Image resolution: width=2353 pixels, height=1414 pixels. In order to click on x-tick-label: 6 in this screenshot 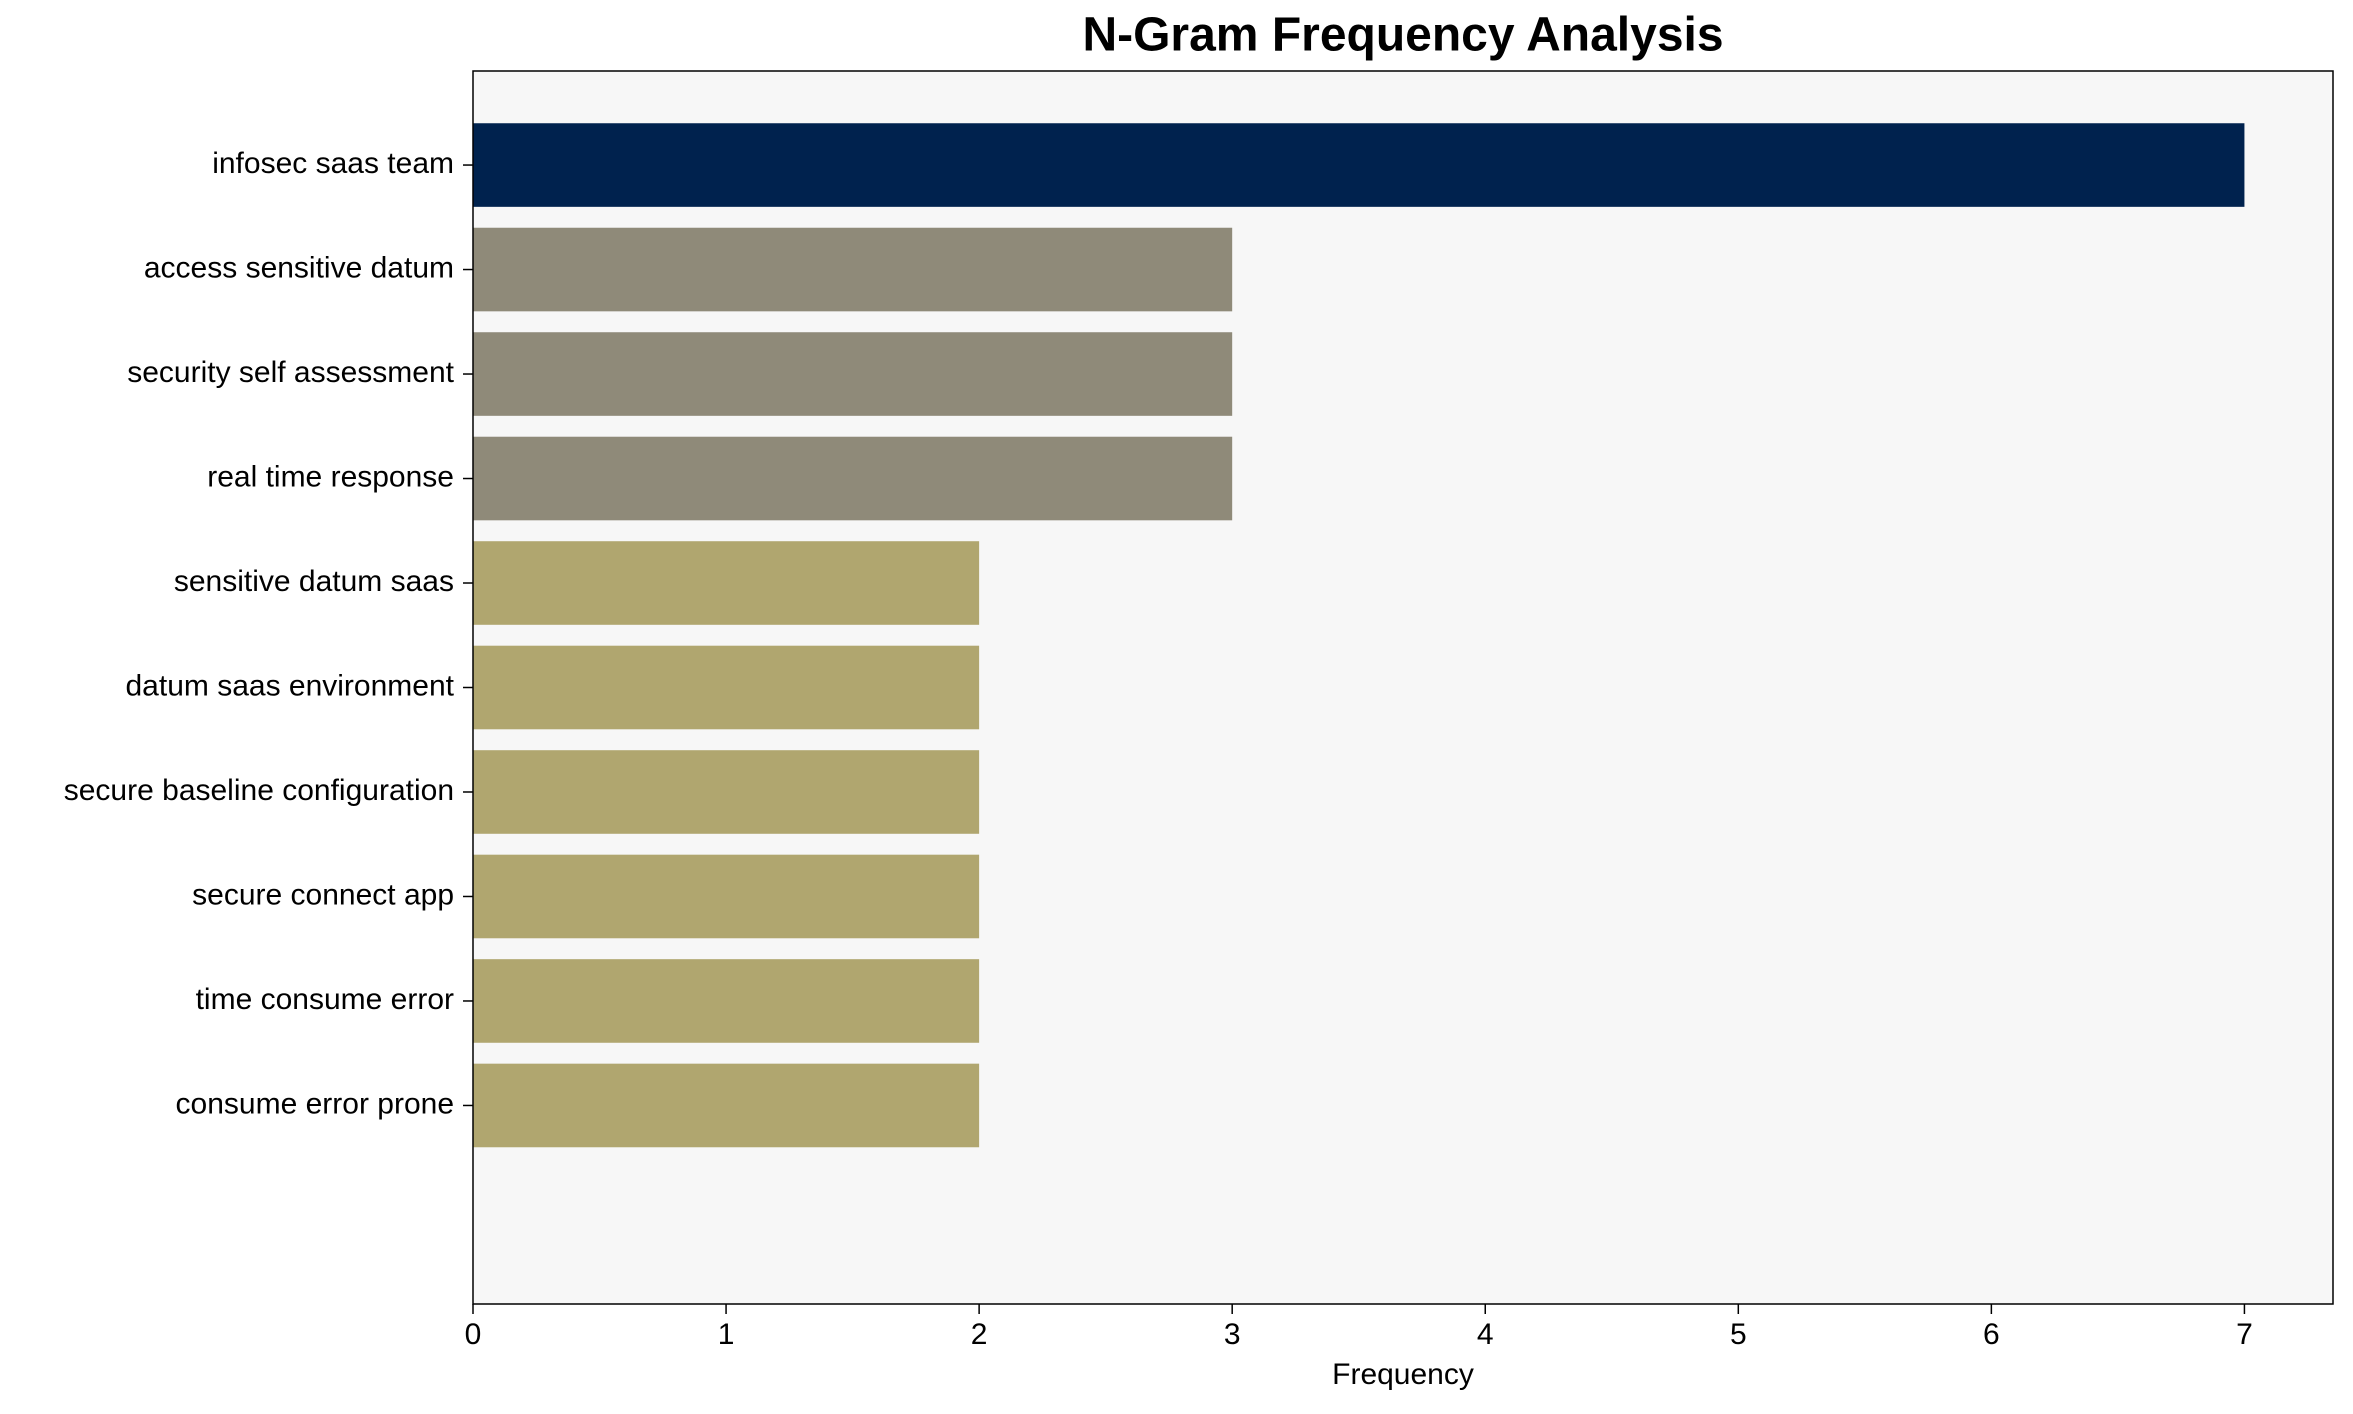, I will do `click(1991, 1334)`.